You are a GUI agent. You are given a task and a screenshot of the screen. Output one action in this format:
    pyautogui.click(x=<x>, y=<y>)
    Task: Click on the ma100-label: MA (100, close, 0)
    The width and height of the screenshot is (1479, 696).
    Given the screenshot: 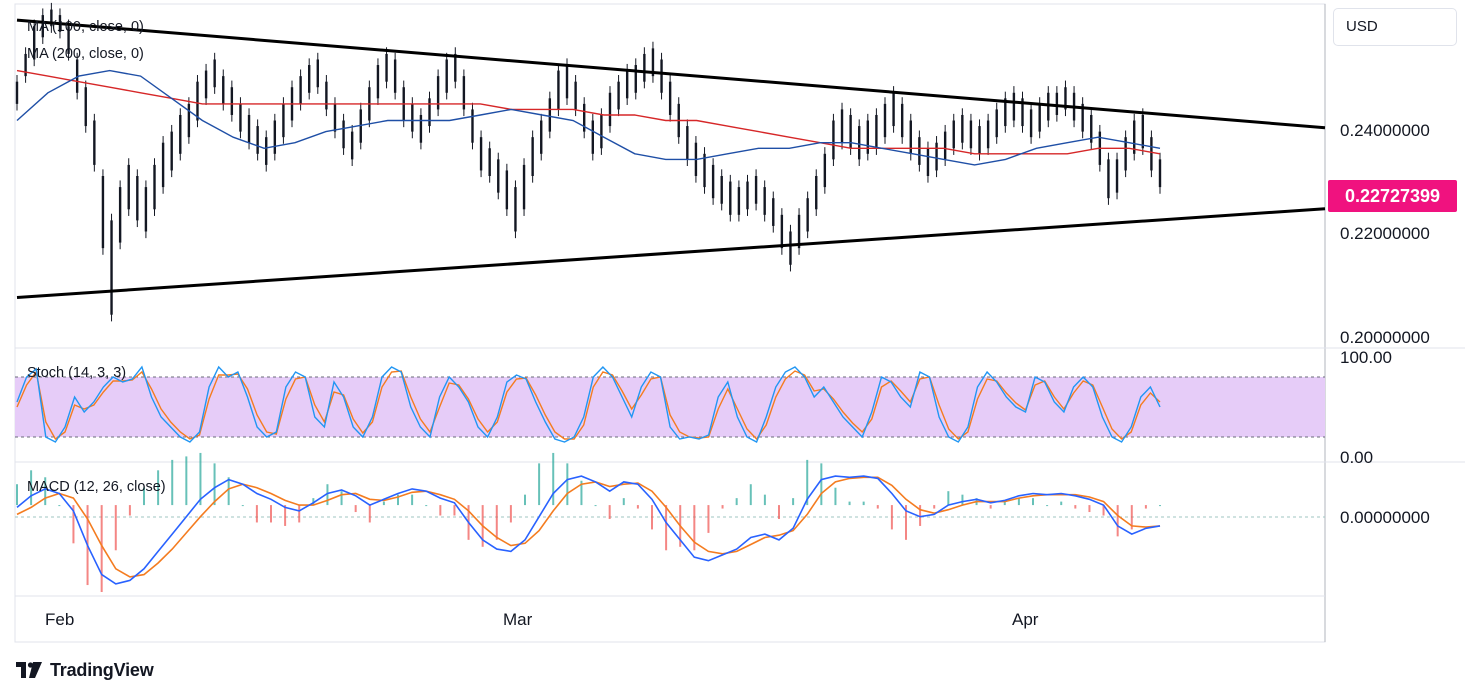 What is the action you would take?
    pyautogui.click(x=85, y=27)
    